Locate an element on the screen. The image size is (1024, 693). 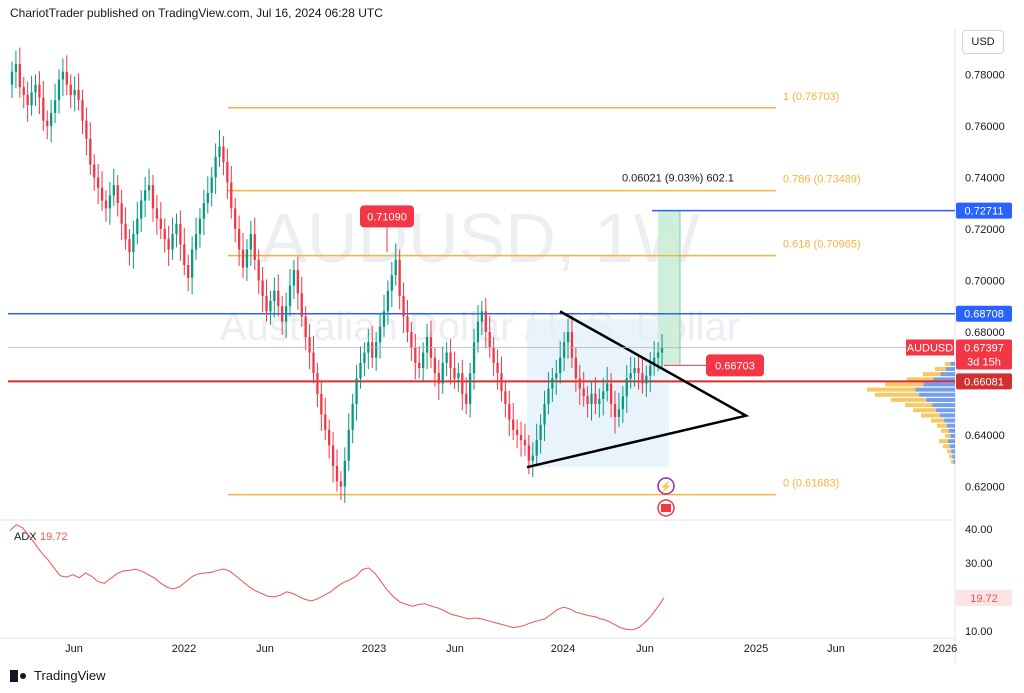
price-tick-label: 0.74000 is located at coordinates (985, 178).